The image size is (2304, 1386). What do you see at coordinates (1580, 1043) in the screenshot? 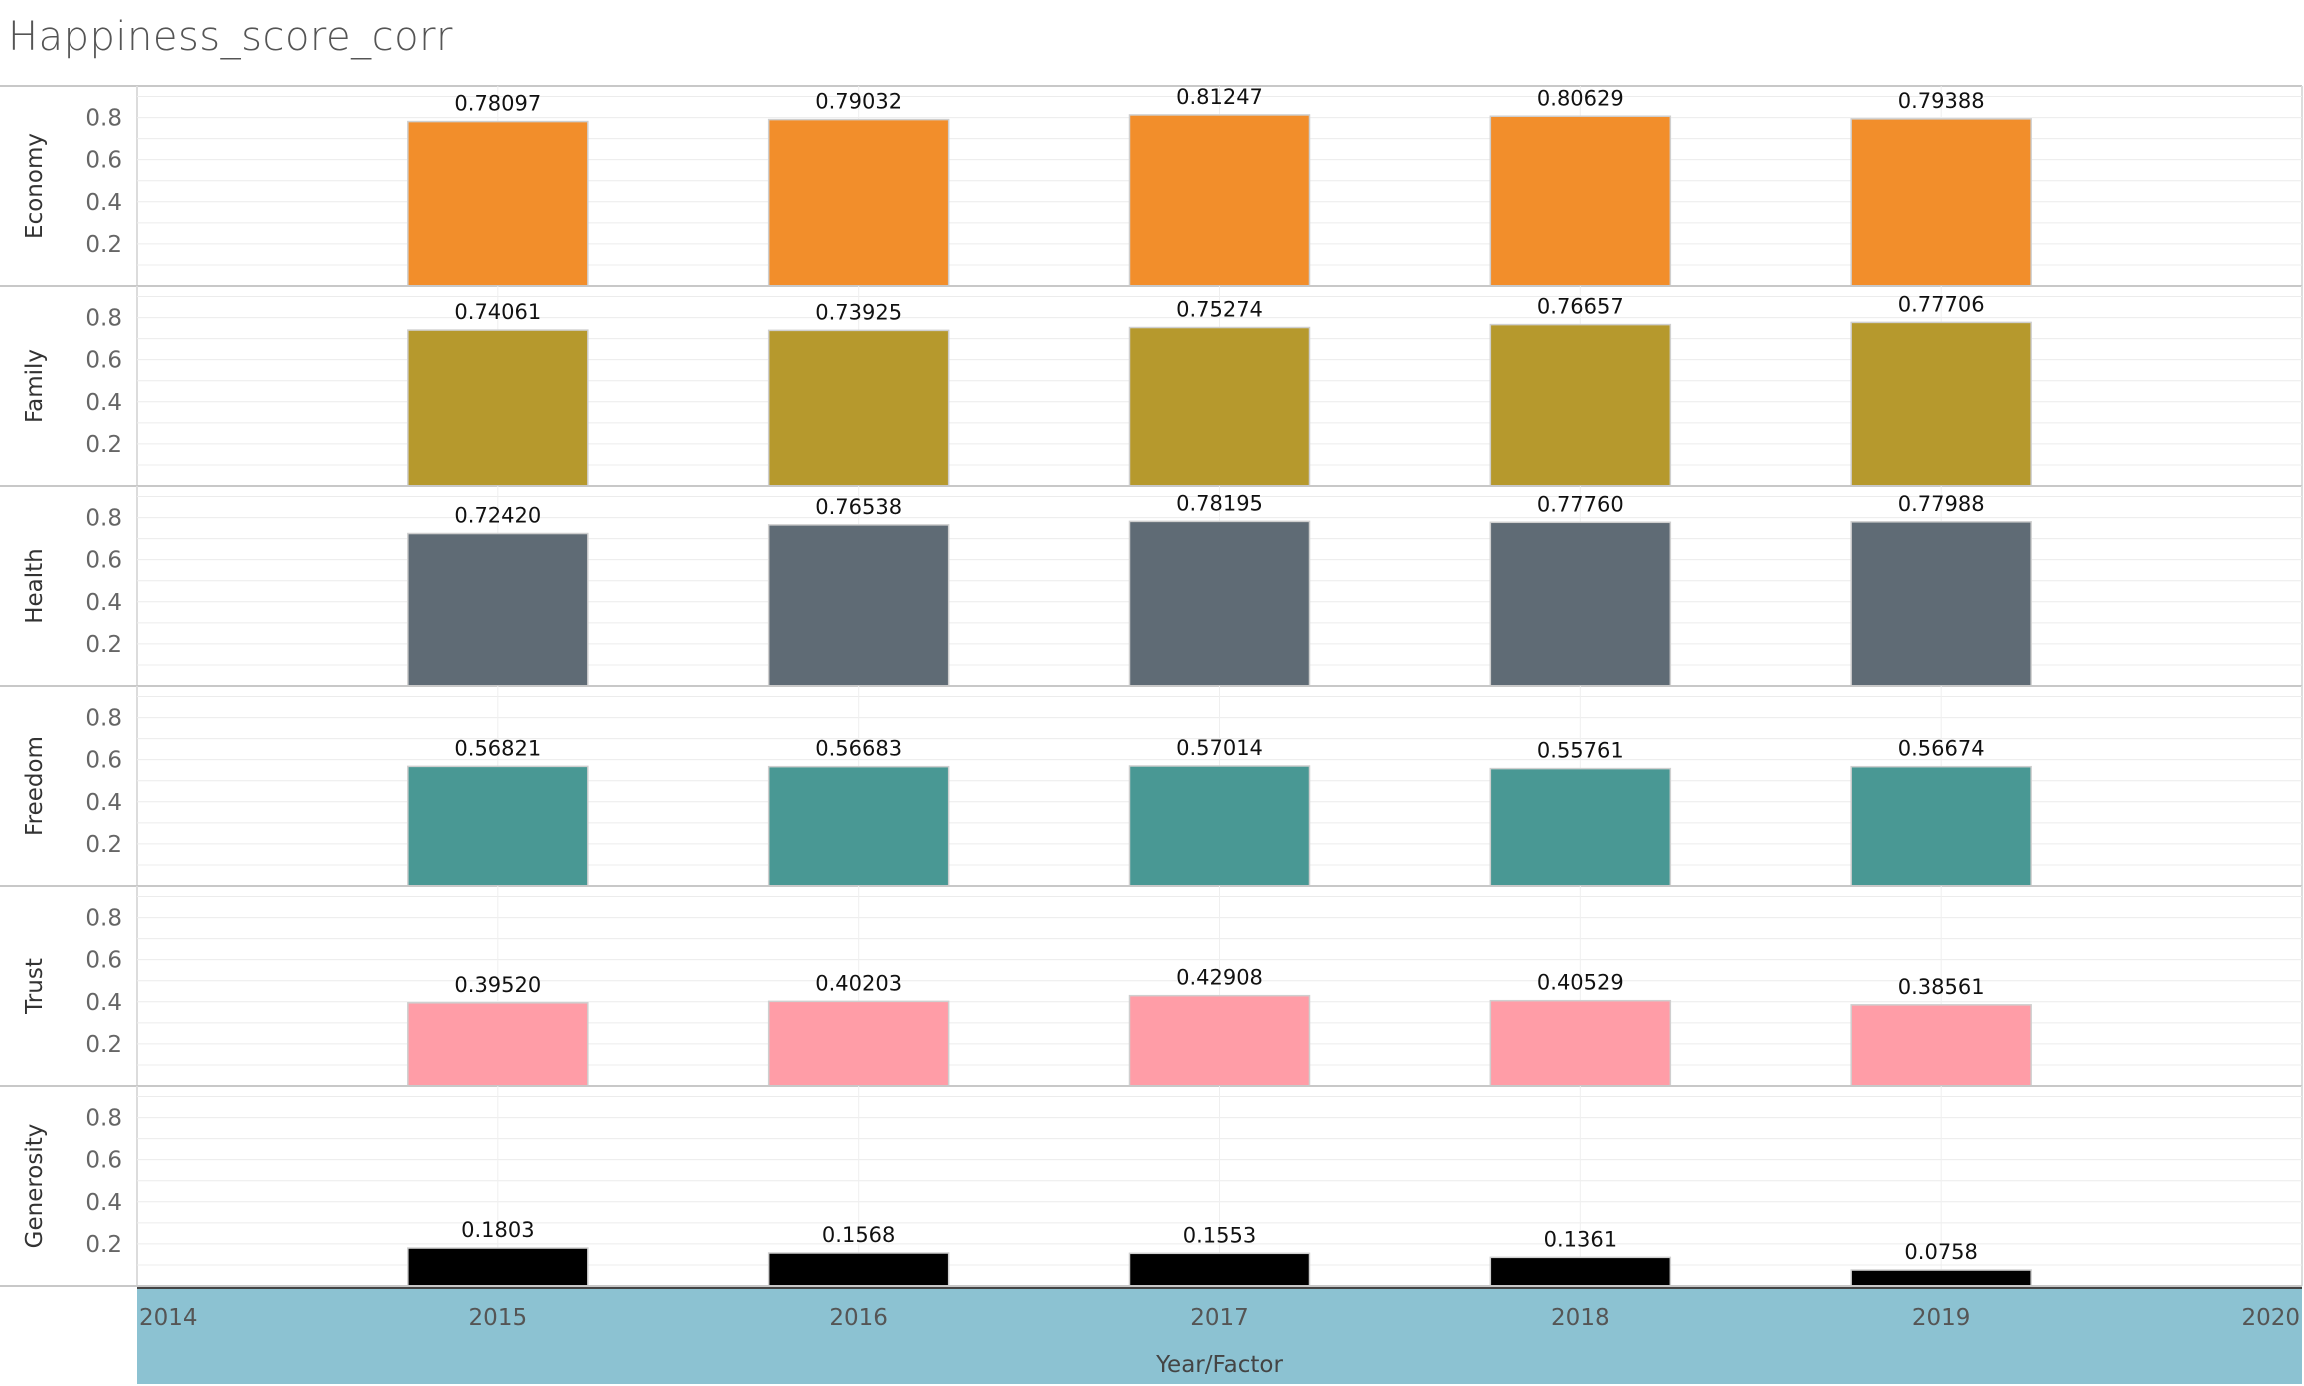
I see `bar-trust-2018` at bounding box center [1580, 1043].